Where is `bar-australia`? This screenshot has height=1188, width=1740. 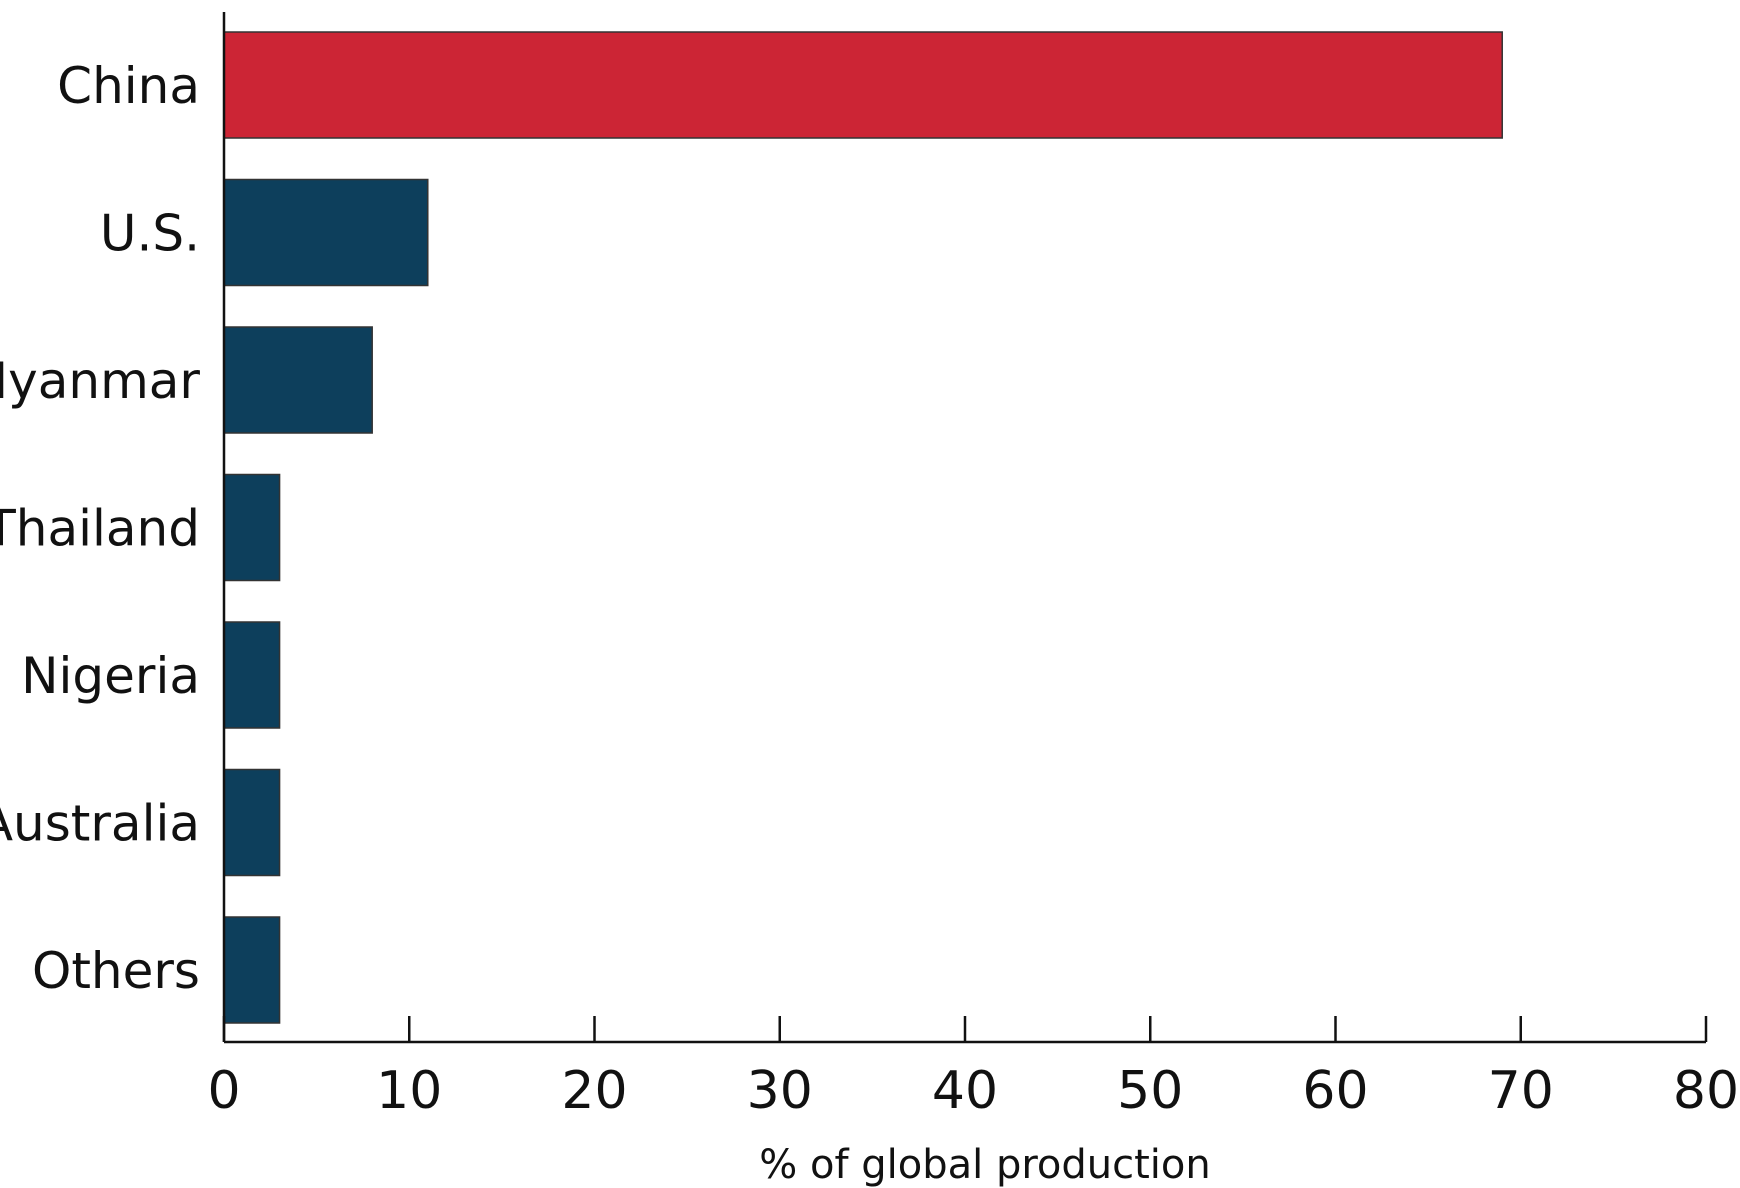 bar-australia is located at coordinates (252, 822).